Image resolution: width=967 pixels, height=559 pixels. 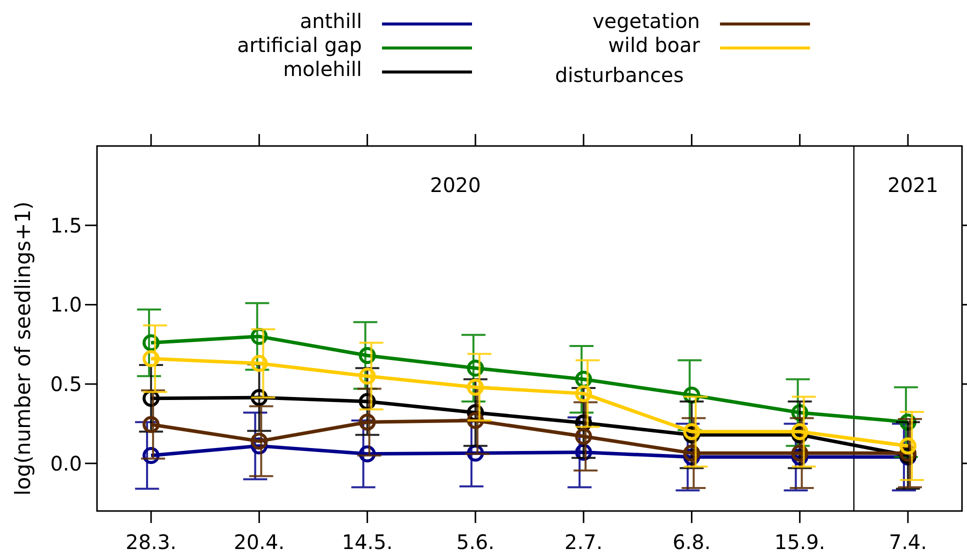 I want to click on y-tick-label: 0.0, so click(x=66, y=463).